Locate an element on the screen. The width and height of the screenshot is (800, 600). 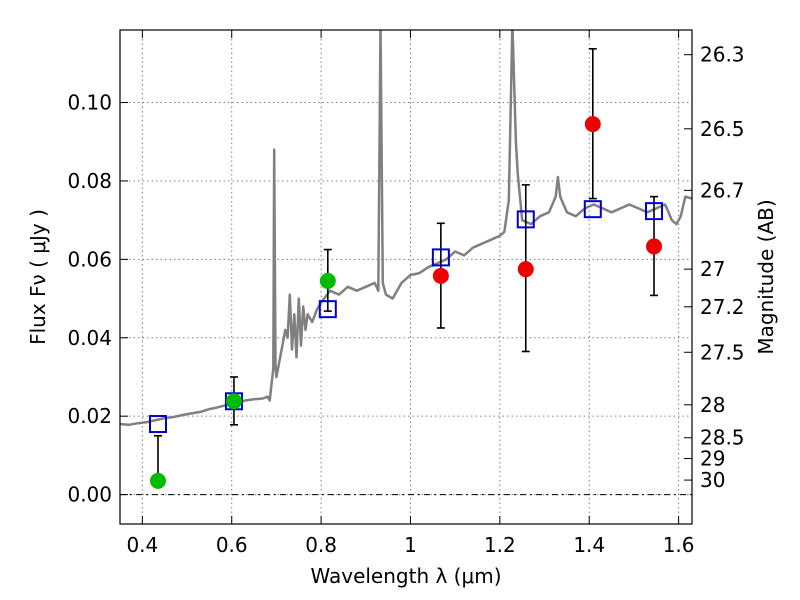
x-axis-label: Wavelength λ (μm) is located at coordinates (405, 576).